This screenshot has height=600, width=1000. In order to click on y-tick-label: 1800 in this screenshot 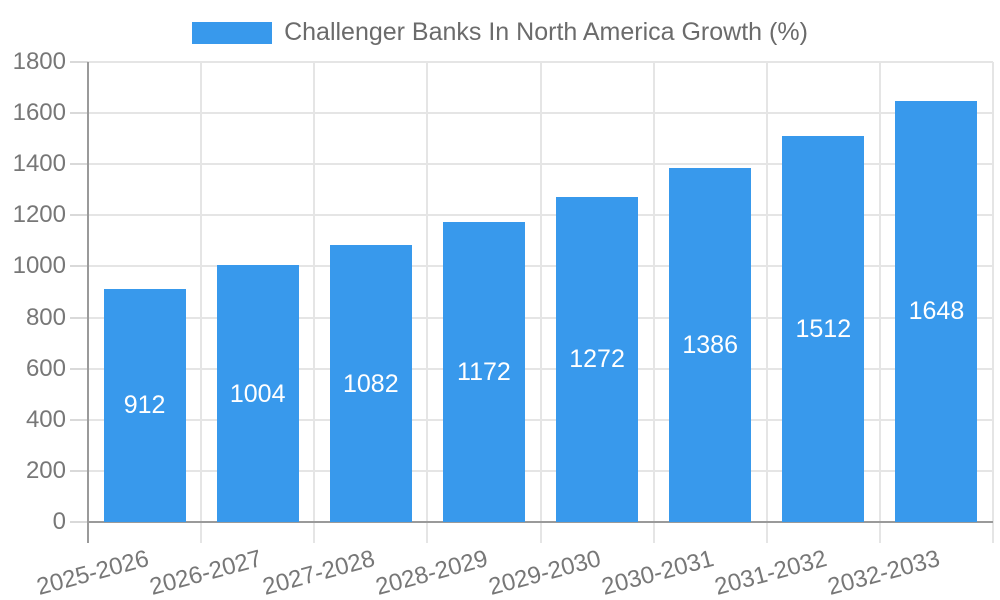, I will do `click(39, 61)`.